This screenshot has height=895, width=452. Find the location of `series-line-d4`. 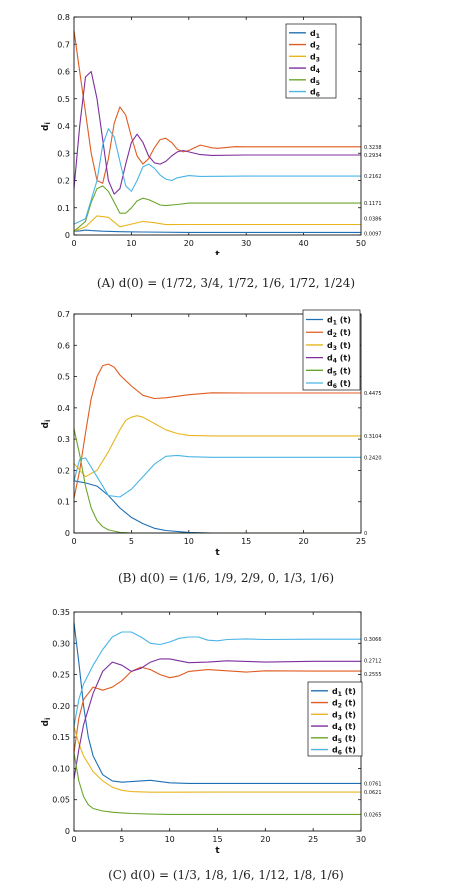

series-line-d4 is located at coordinates (217, 132).